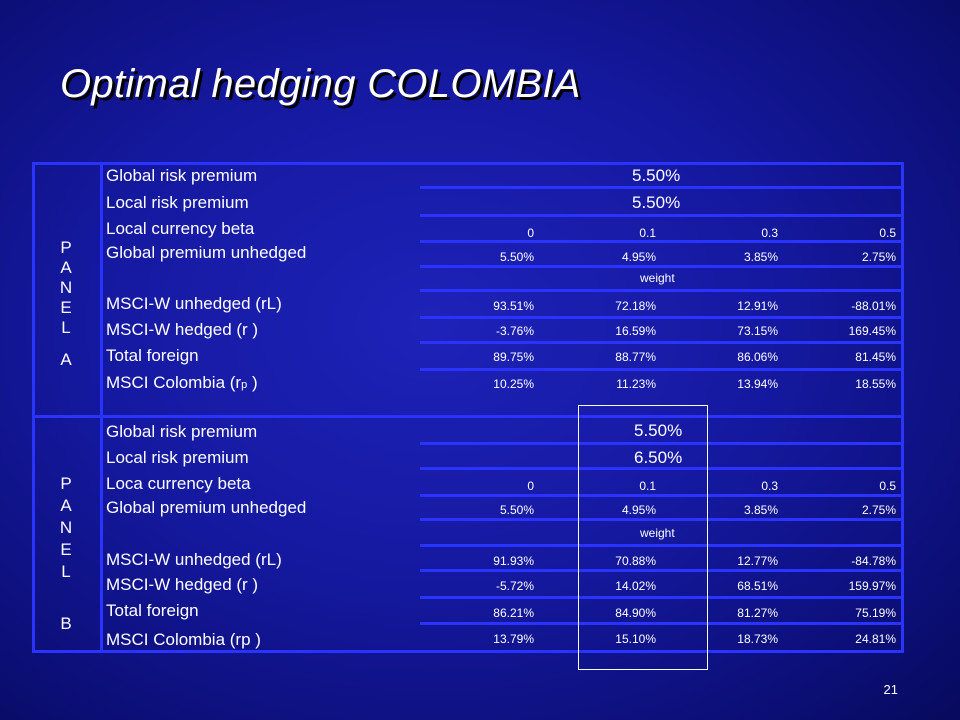 This screenshot has width=960, height=720. Describe the element at coordinates (872, 586) in the screenshot. I see `table-cell: 159.97%` at that location.